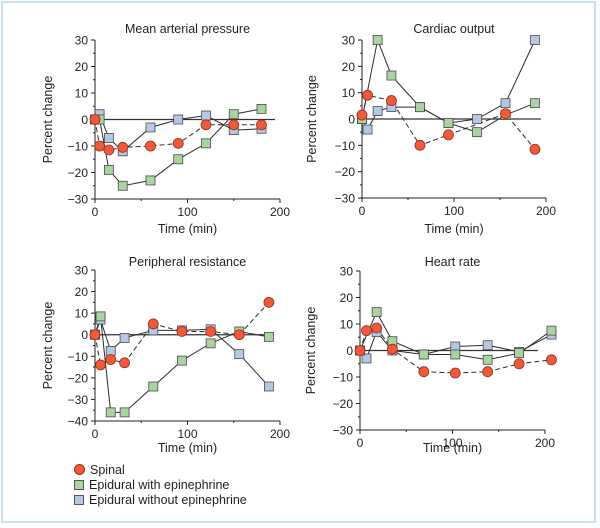 Image resolution: width=600 pixels, height=528 pixels. I want to click on legend-item-epidural-with: Epidural with epinephrine, so click(160, 484).